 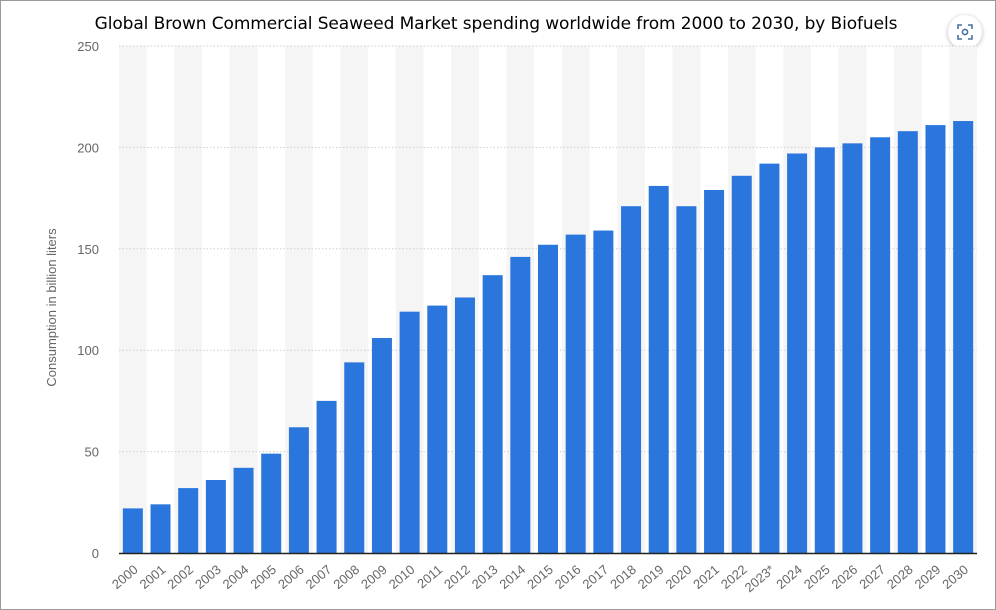 I want to click on x-tick-label: 2012, so click(x=457, y=577).